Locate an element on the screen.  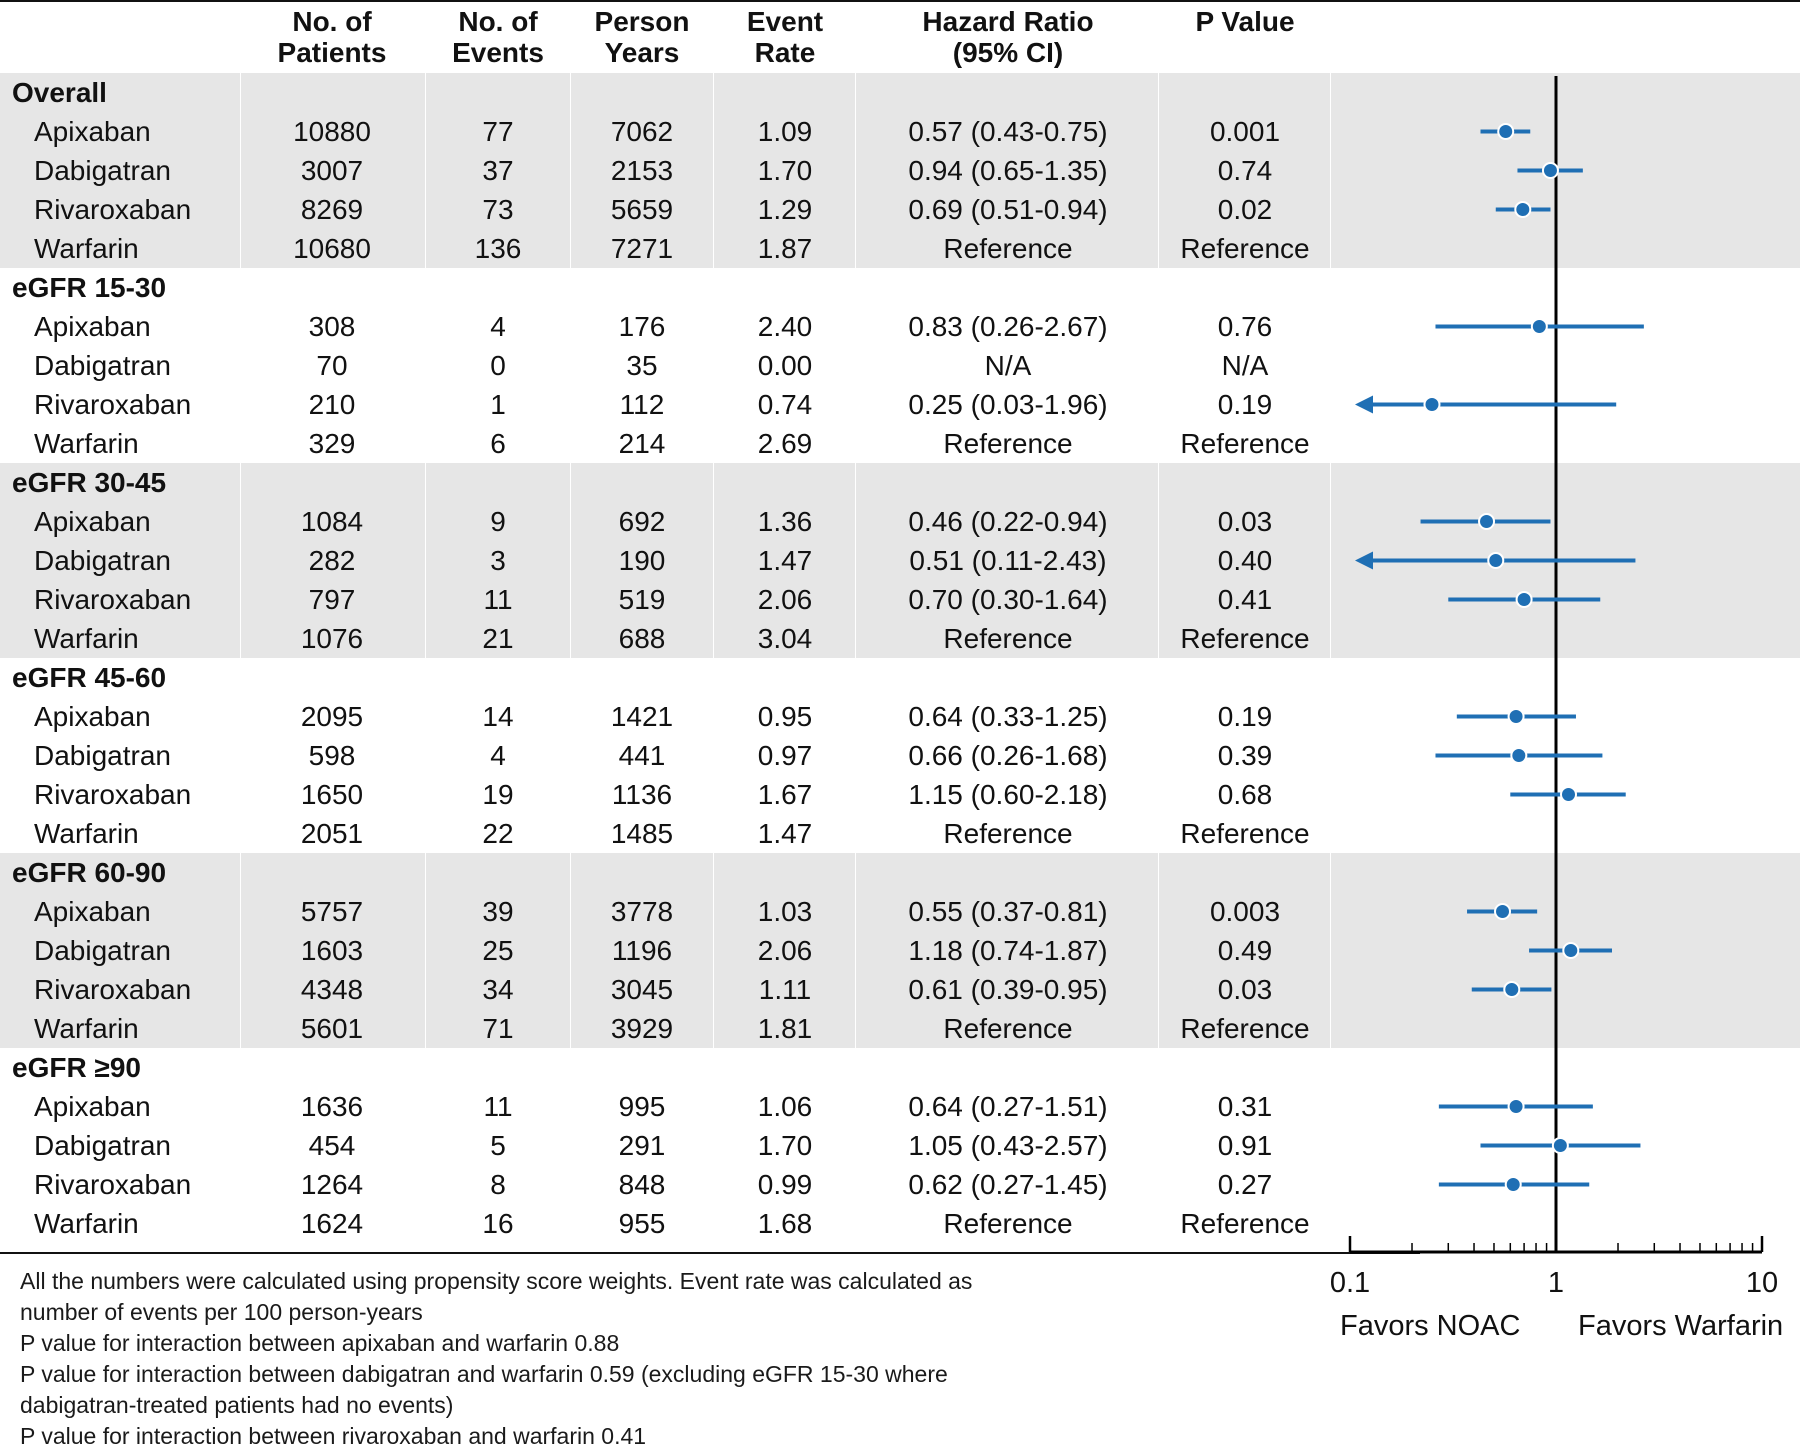
event-rate-cell: 0.99 is located at coordinates (785, 1184).